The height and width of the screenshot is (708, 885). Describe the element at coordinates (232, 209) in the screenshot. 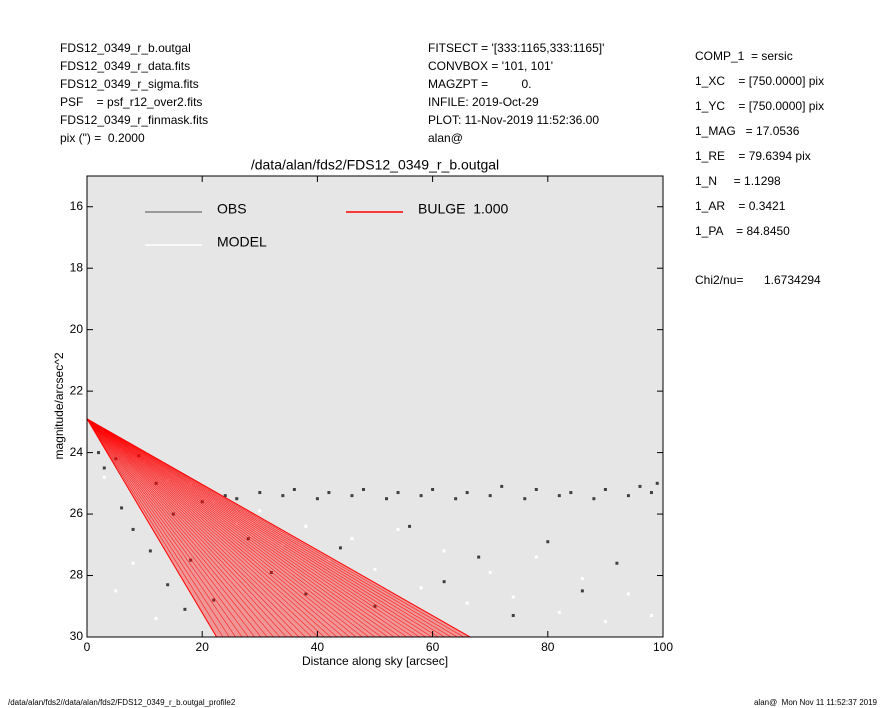

I see `legend-label: OBS` at that location.